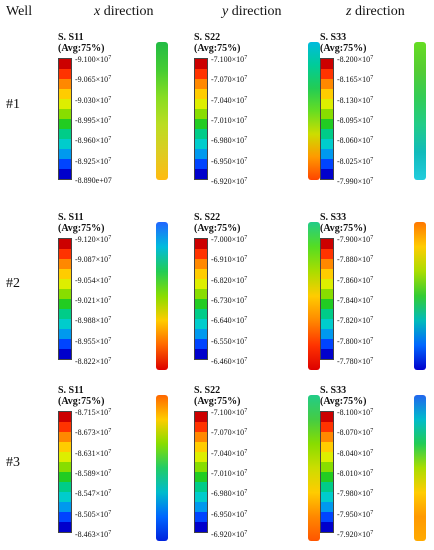 The width and height of the screenshot is (434, 550). Describe the element at coordinates (355, 280) in the screenshot. I see `colorbar-tick-label: -7.860×10⁷` at that location.